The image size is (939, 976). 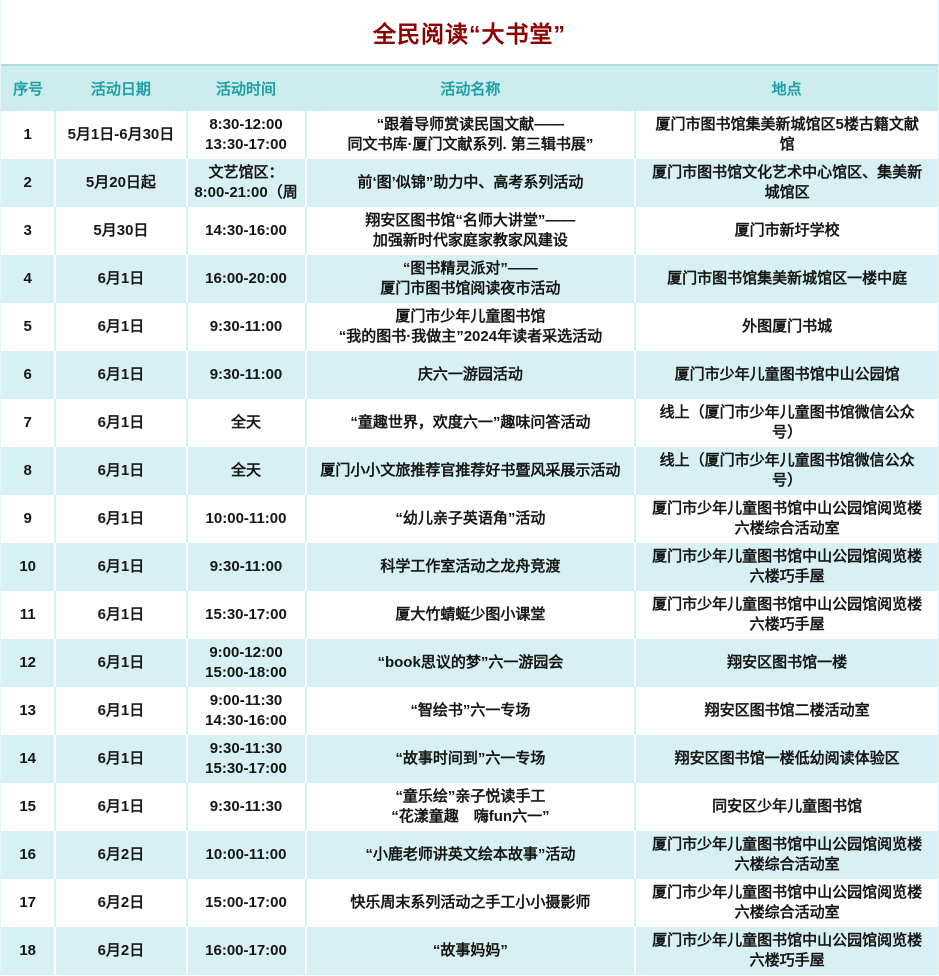 What do you see at coordinates (246, 951) in the screenshot?
I see `time-cell: 16:00-17:00` at bounding box center [246, 951].